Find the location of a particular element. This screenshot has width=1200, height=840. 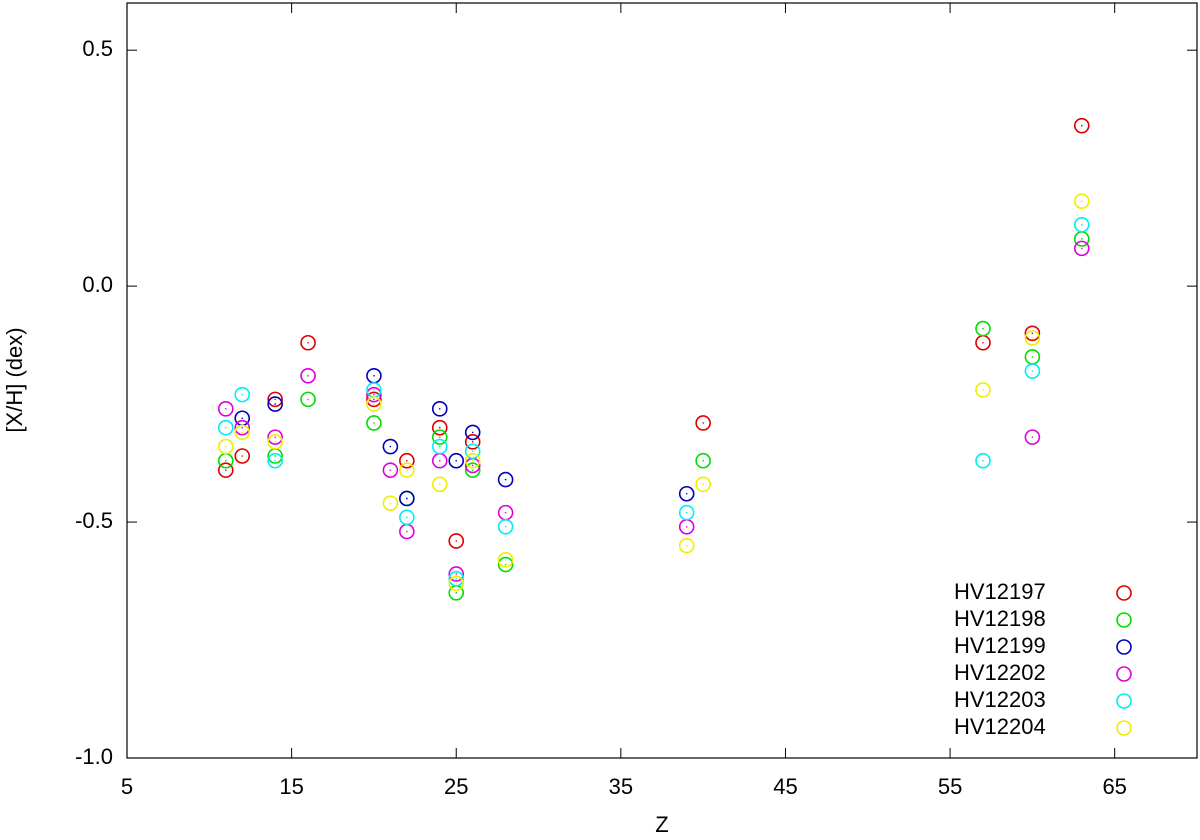

legend-label: HV12199 is located at coordinates (1000, 645).